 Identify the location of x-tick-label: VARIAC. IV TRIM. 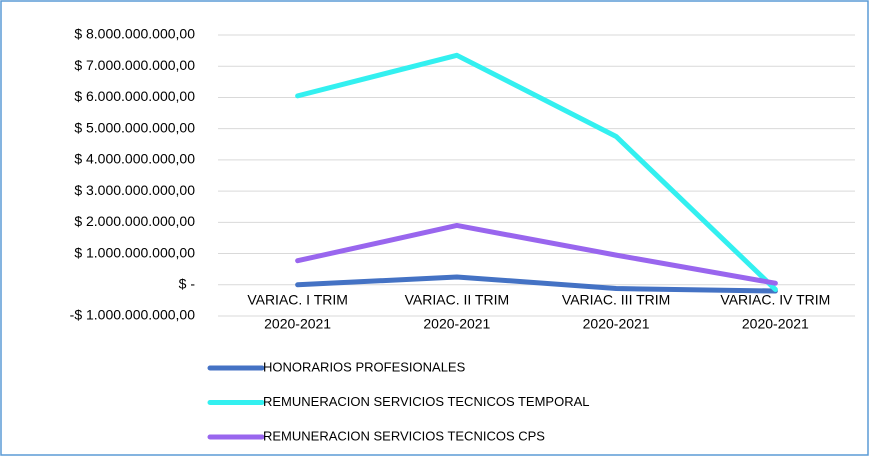
(775, 300).